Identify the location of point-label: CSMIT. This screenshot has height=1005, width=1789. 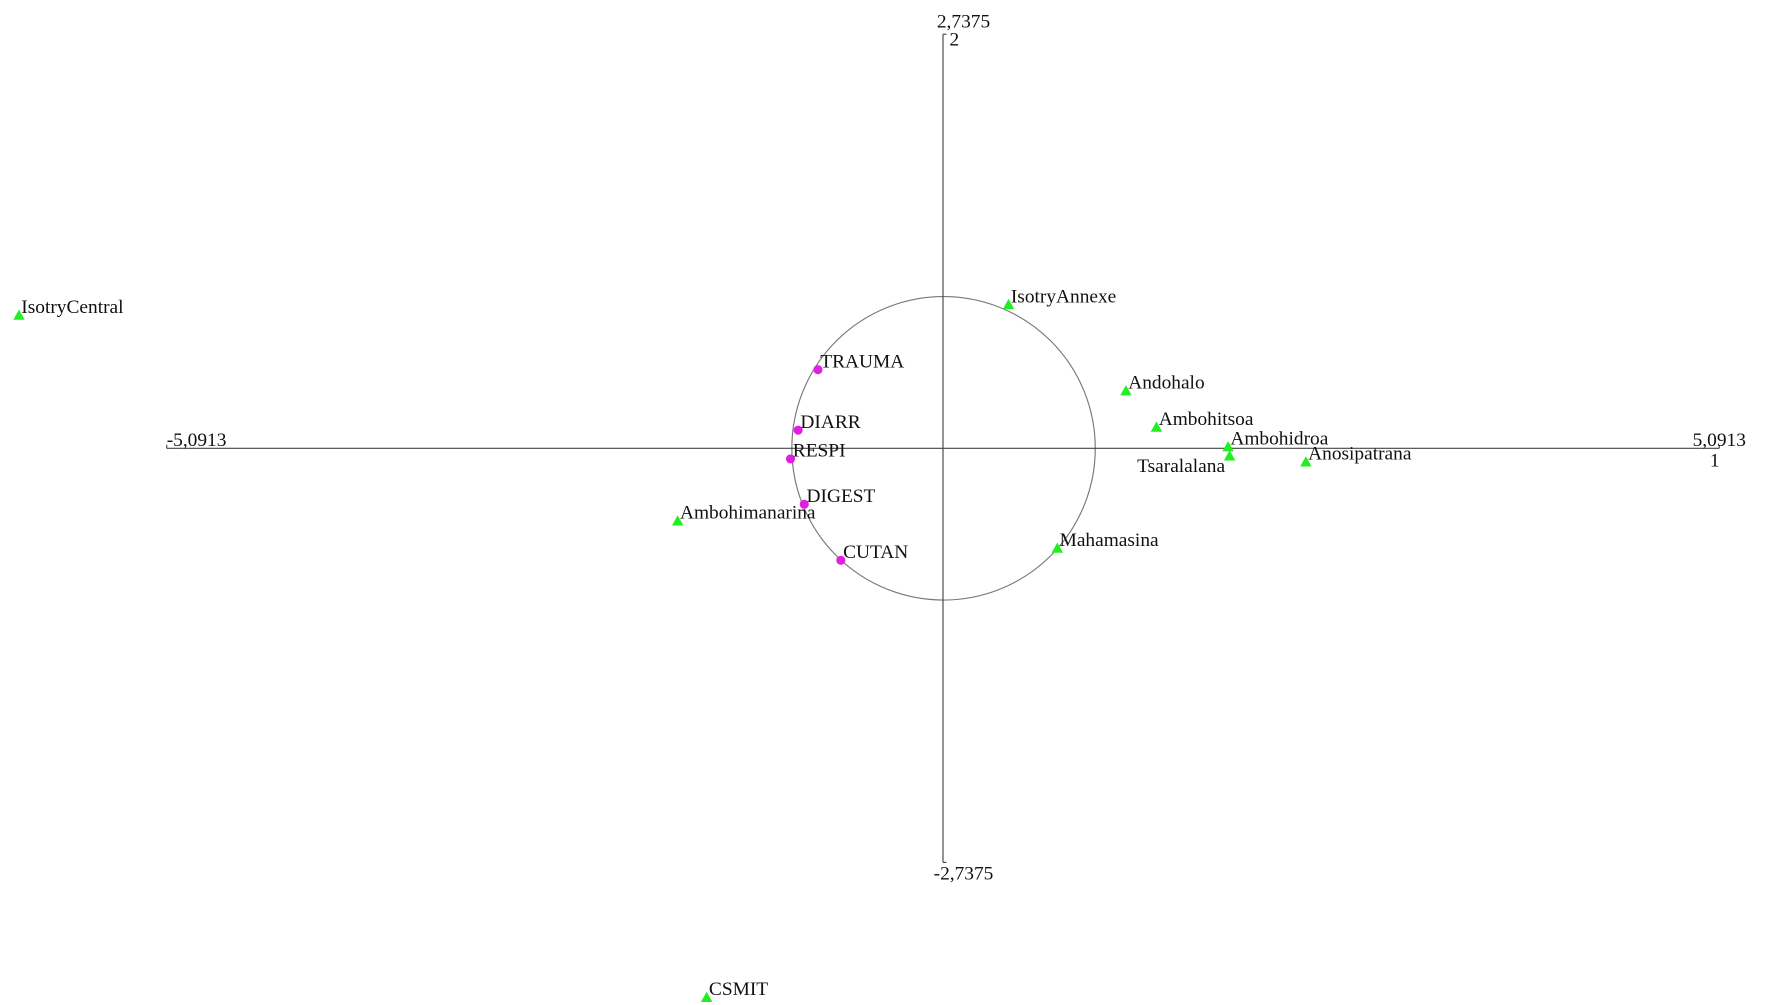
(738, 989).